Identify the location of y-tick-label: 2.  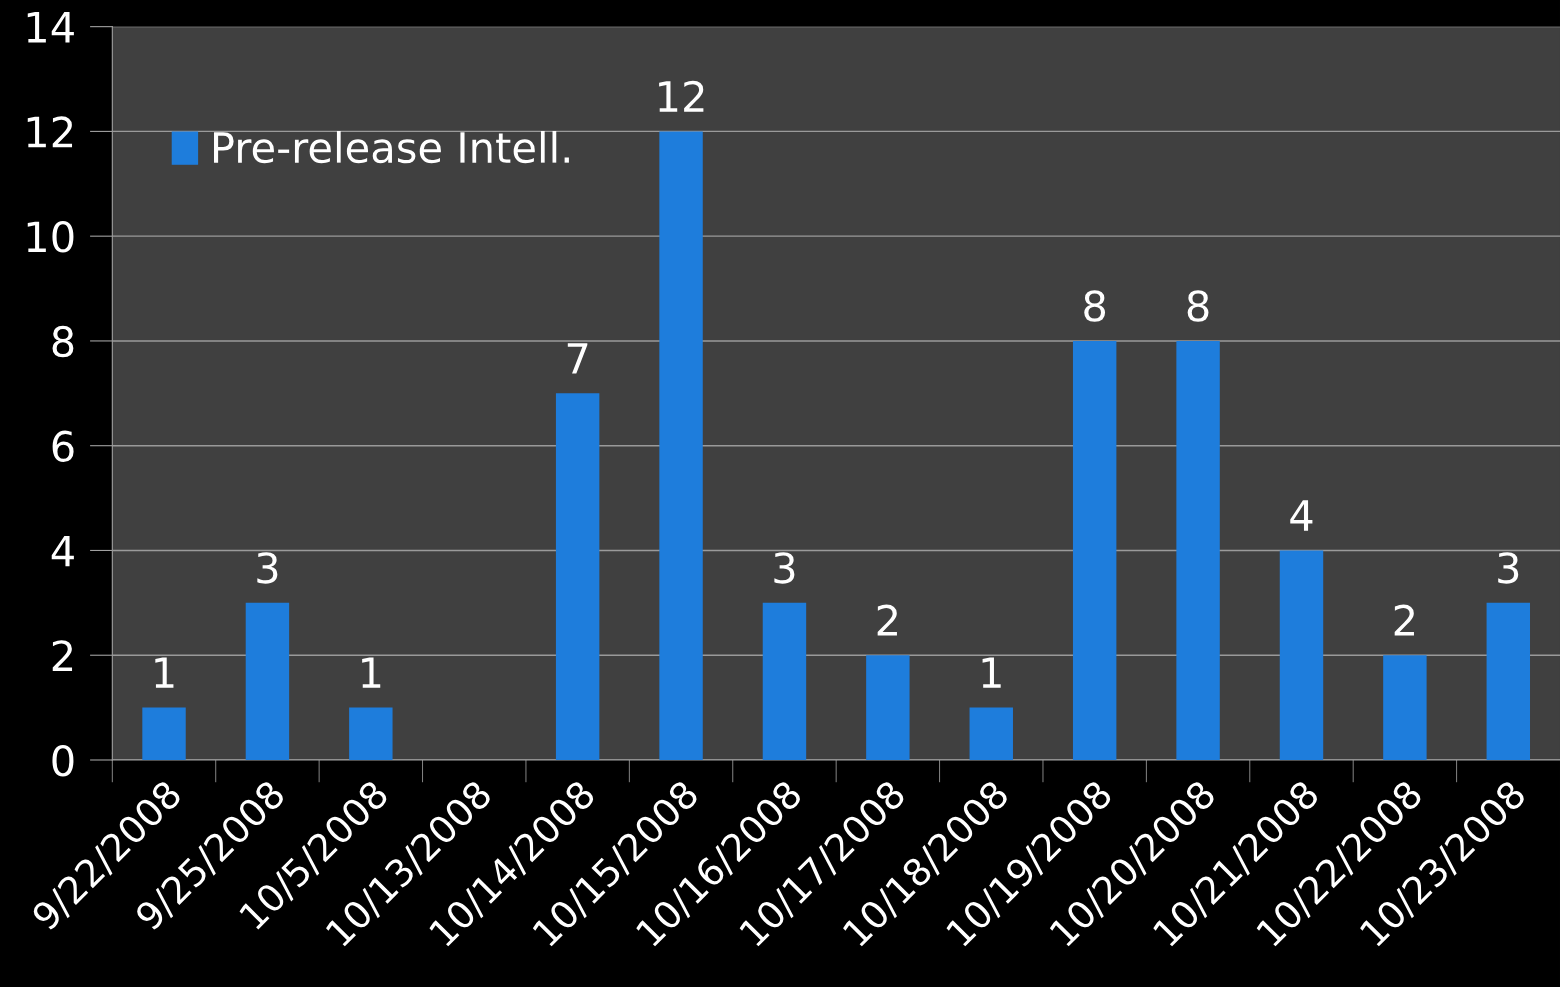
(62, 656).